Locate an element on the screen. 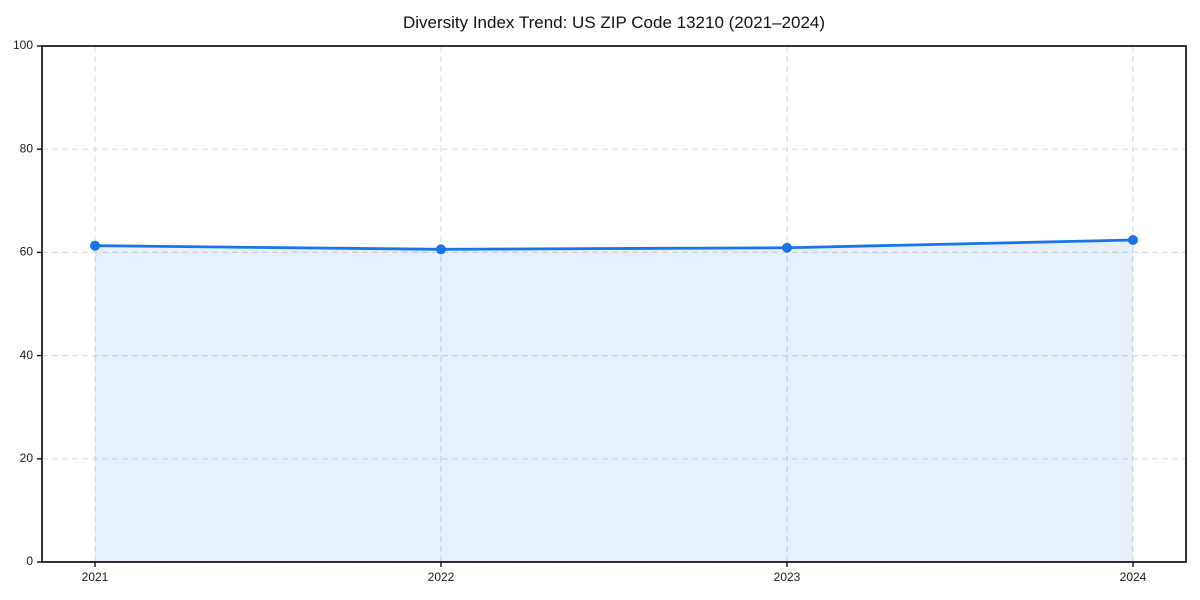 This screenshot has height=600, width=1200. y-tick-label: 20 is located at coordinates (27, 458).